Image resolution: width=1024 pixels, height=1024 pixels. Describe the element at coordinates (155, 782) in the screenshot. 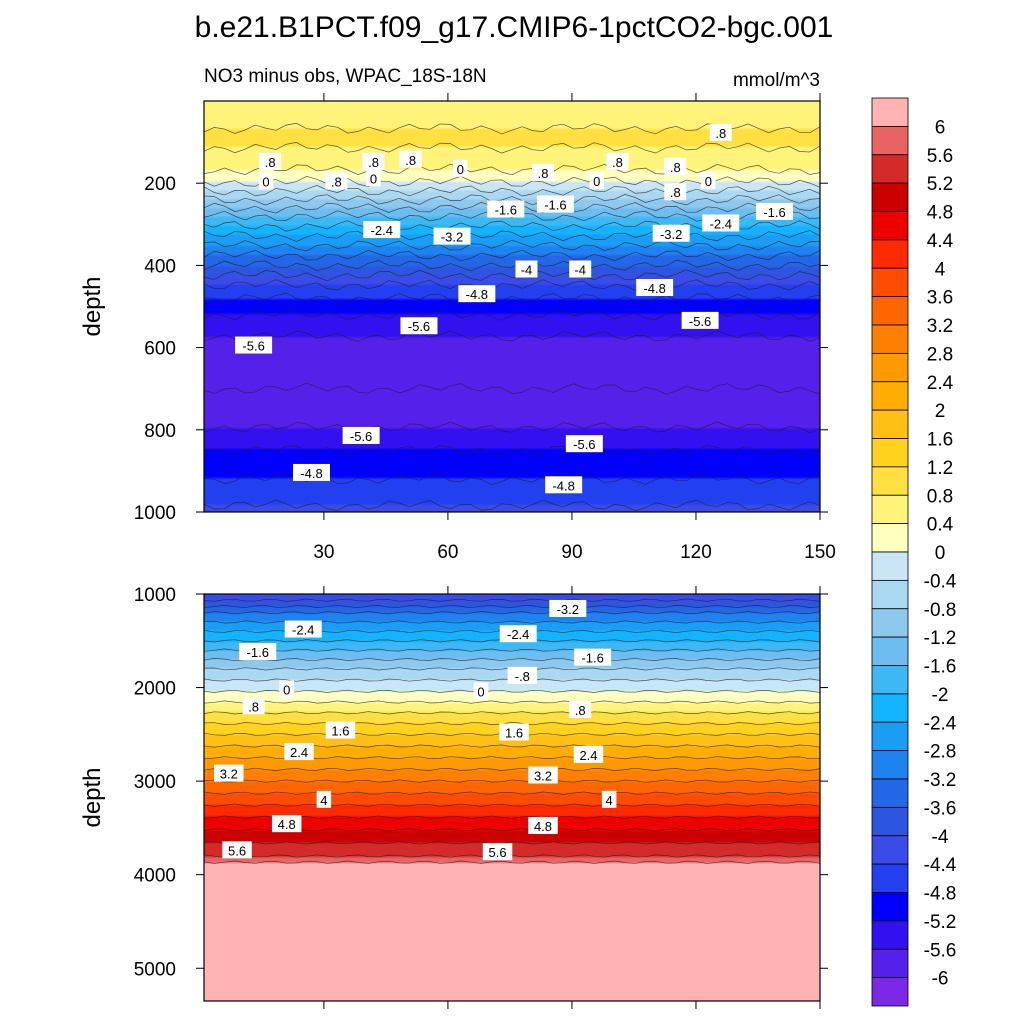

I see `y-tick-label: 3000` at that location.